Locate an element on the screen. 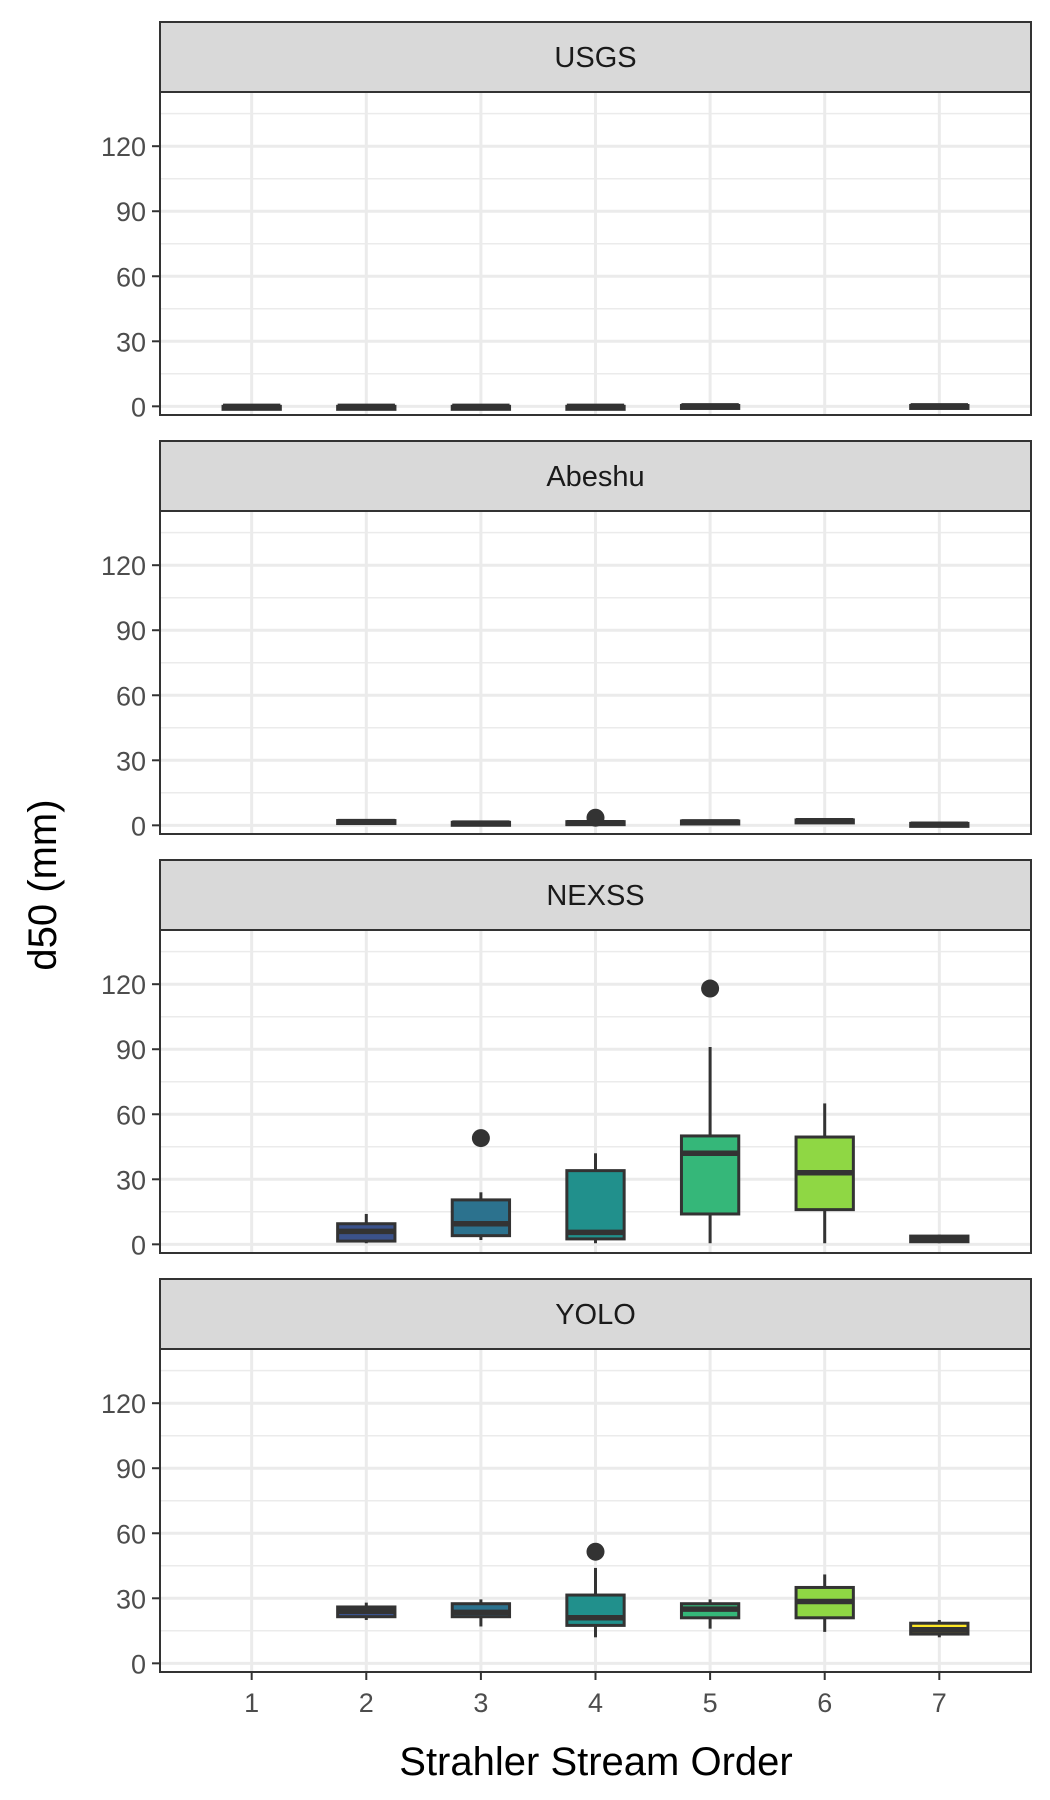 The height and width of the screenshot is (1800, 1050). x-tick-label: 2 is located at coordinates (366, 1703).